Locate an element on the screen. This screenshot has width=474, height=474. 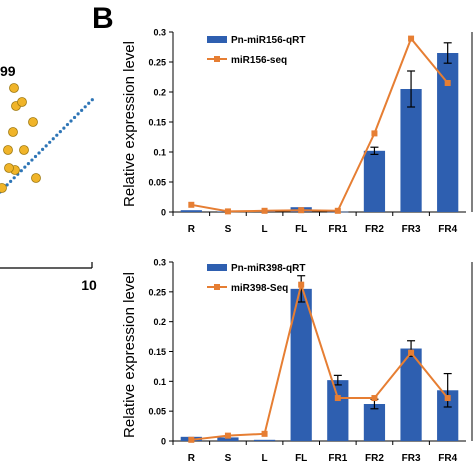
partial-label-fragment: 99 is located at coordinates (8, 71).